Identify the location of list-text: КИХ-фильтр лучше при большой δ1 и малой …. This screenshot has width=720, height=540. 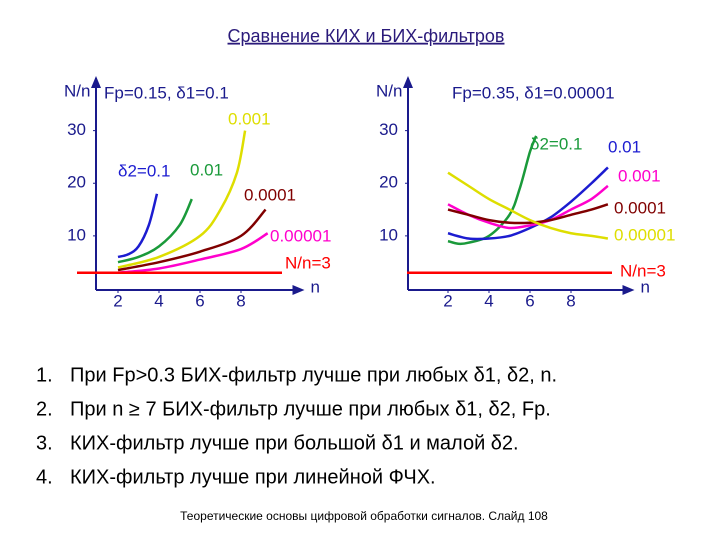
(294, 443).